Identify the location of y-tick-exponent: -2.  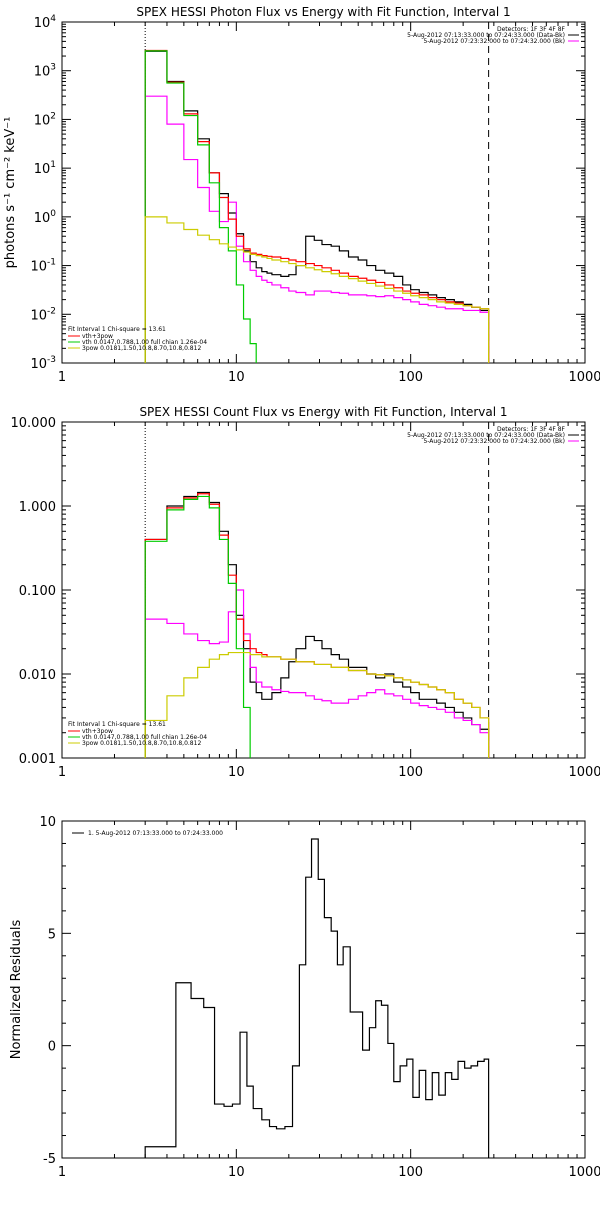
(51, 311).